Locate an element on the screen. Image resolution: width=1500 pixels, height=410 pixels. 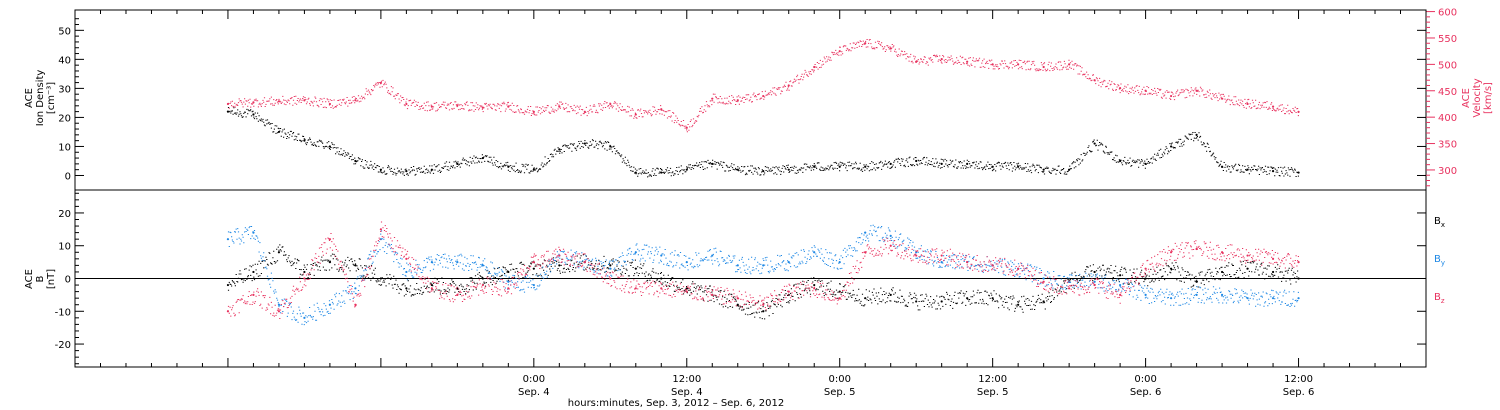
top-right-tick-label: 350 is located at coordinates (1447, 145).